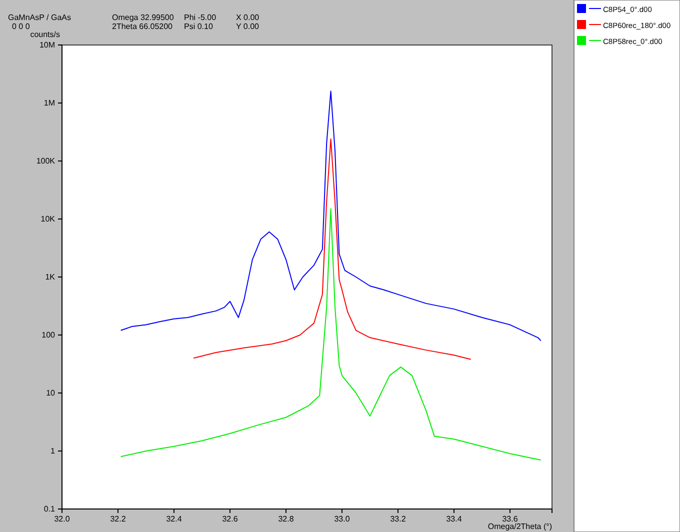 The height and width of the screenshot is (532, 680). Describe the element at coordinates (143, 26) in the screenshot. I see `text: 2Theta 66.05200` at that location.